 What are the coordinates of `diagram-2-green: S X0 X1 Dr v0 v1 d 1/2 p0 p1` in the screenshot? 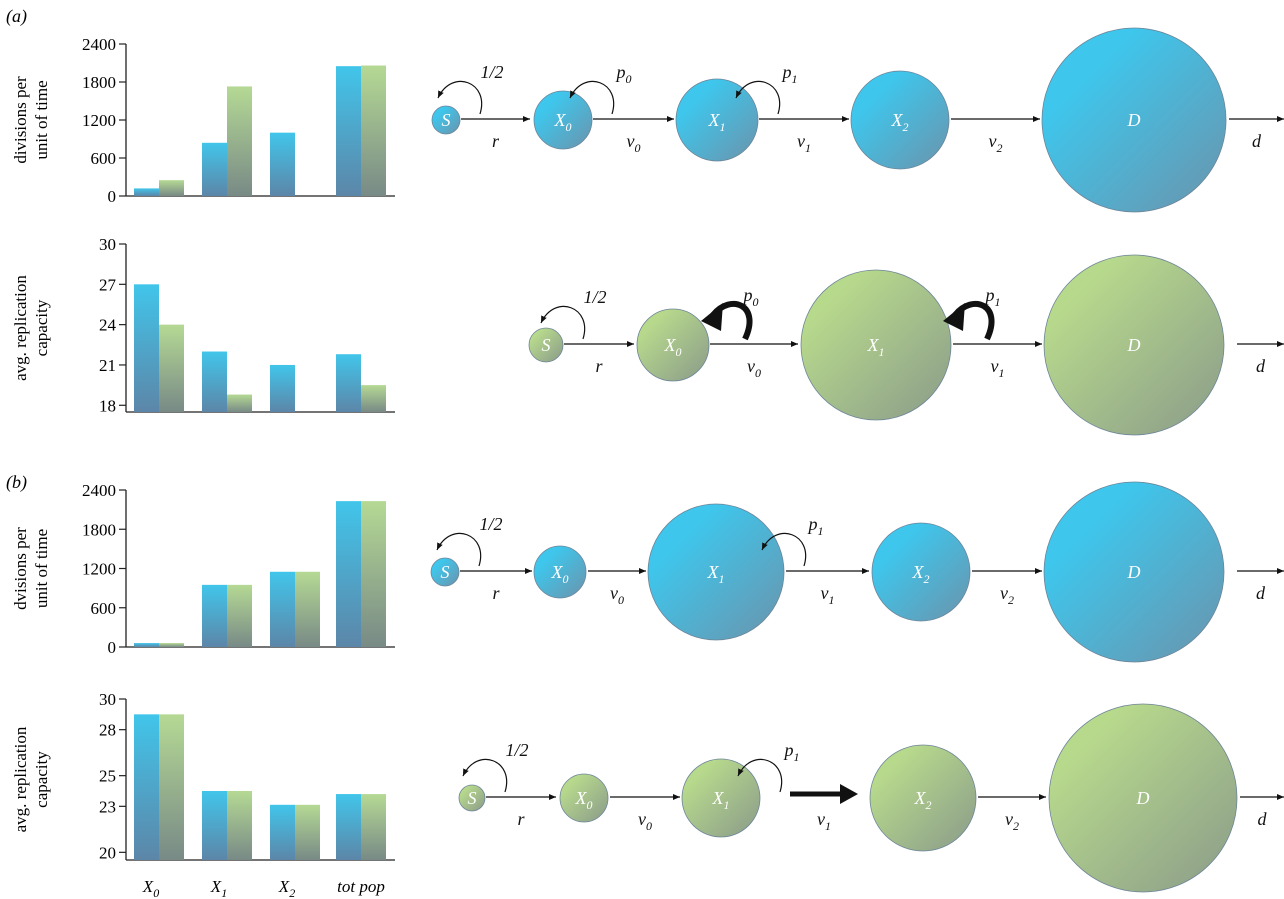 It's located at (906, 345).